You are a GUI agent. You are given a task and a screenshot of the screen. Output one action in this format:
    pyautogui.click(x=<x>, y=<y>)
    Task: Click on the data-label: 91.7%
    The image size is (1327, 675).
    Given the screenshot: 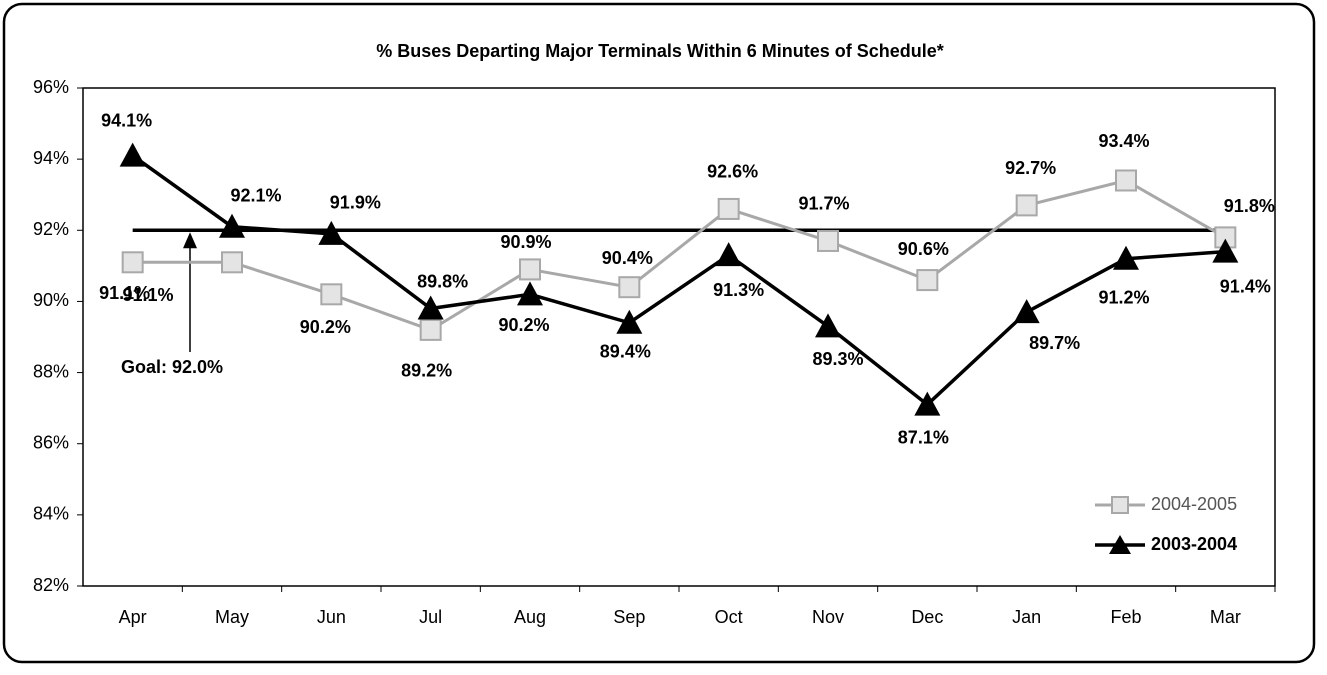 What is the action you would take?
    pyautogui.click(x=823, y=204)
    